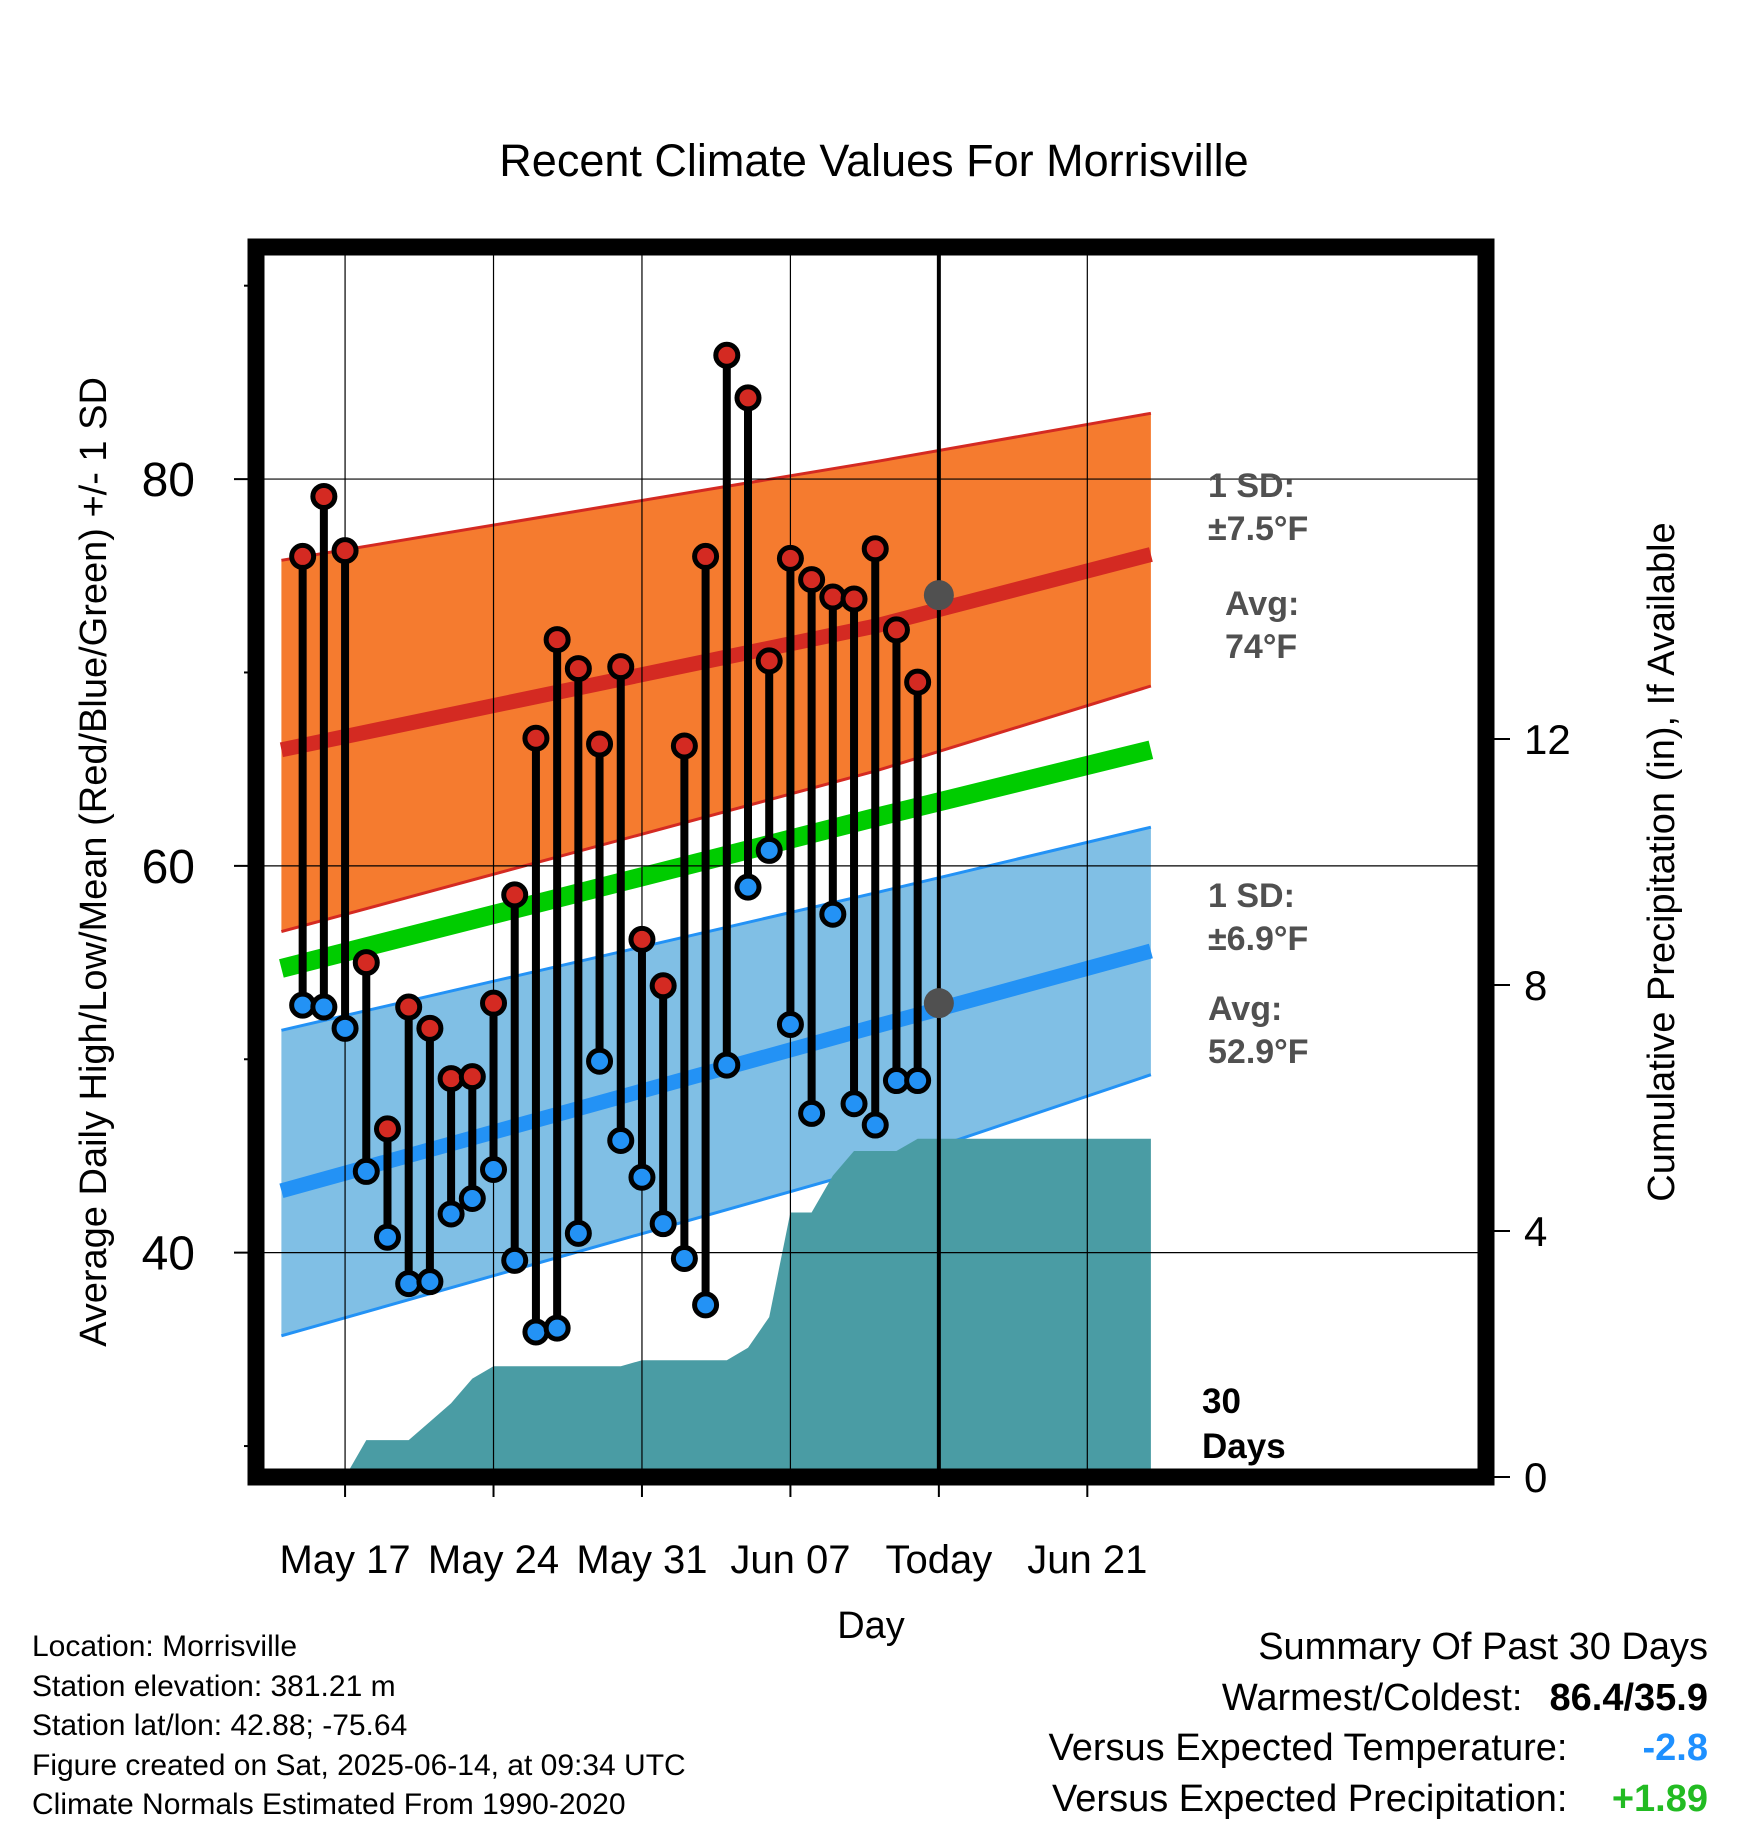 The image size is (1748, 1828). What do you see at coordinates (1378, 1799) in the screenshot?
I see `summary-precip-row: Versus Expected Precipitation: +1.89` at bounding box center [1378, 1799].